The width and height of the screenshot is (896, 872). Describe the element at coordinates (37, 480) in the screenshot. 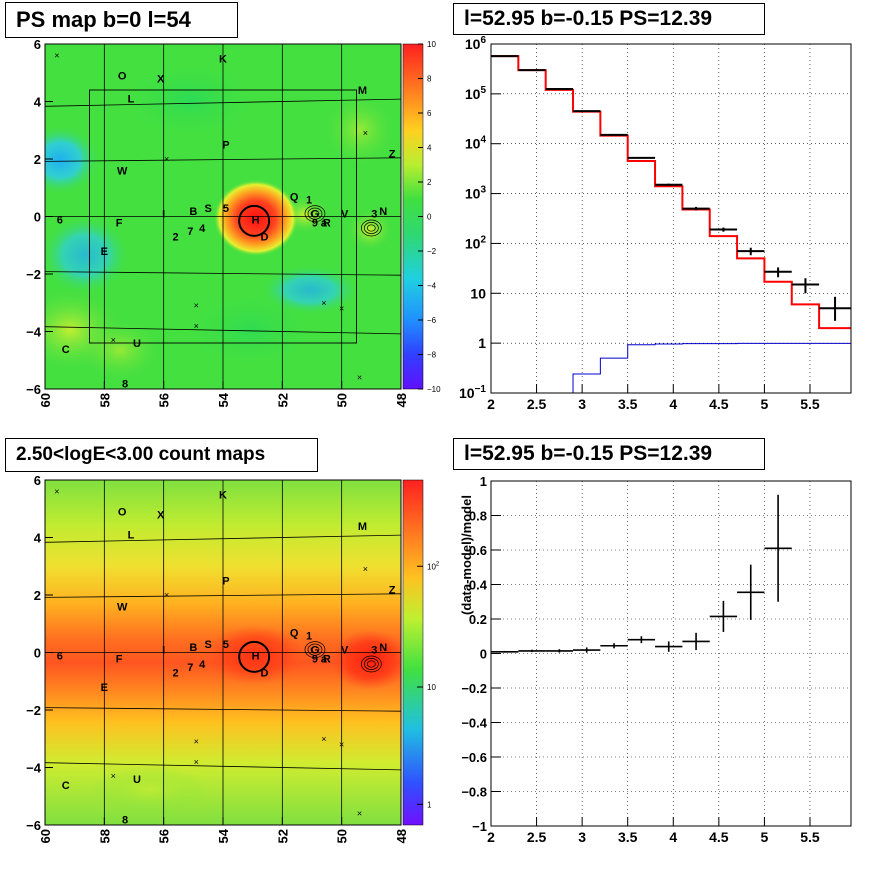

I see `cm-y-tick-label: 6` at that location.